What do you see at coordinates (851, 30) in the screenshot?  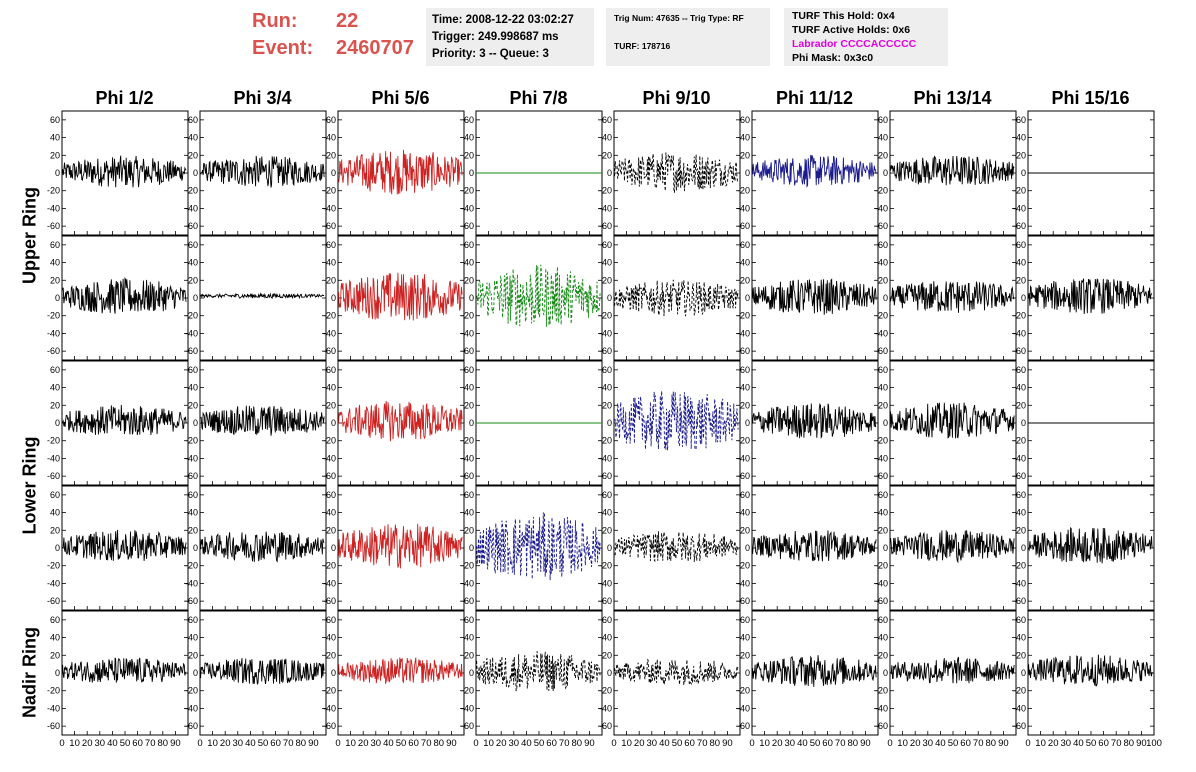 I see `turf-active-text: TURF Active Holds: 0x6` at bounding box center [851, 30].